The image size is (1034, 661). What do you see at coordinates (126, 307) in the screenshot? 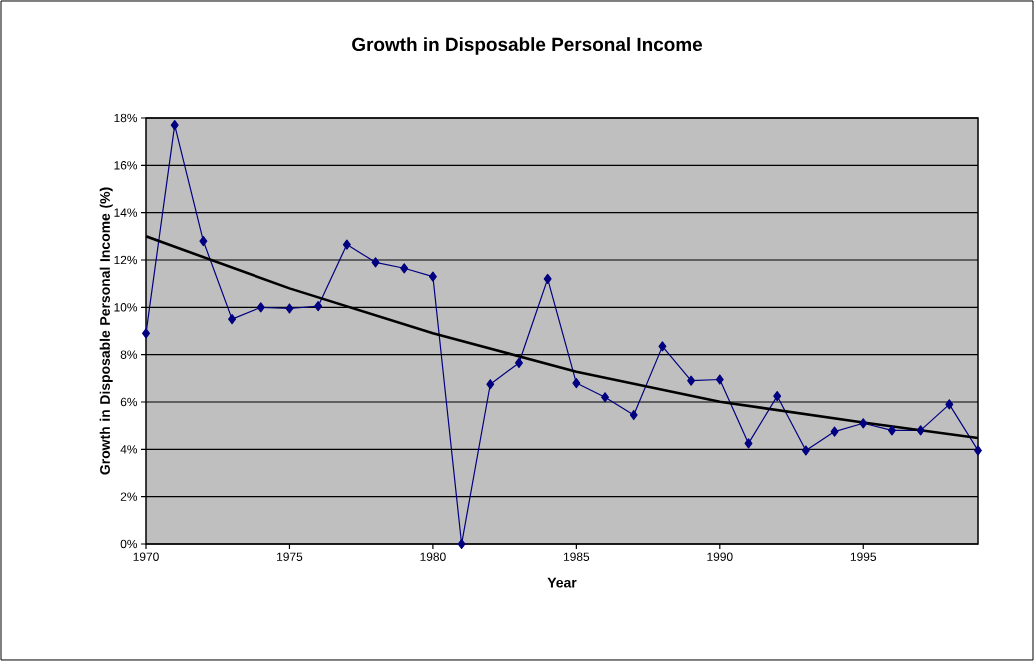
I see `y-tick-label: 10%` at bounding box center [126, 307].